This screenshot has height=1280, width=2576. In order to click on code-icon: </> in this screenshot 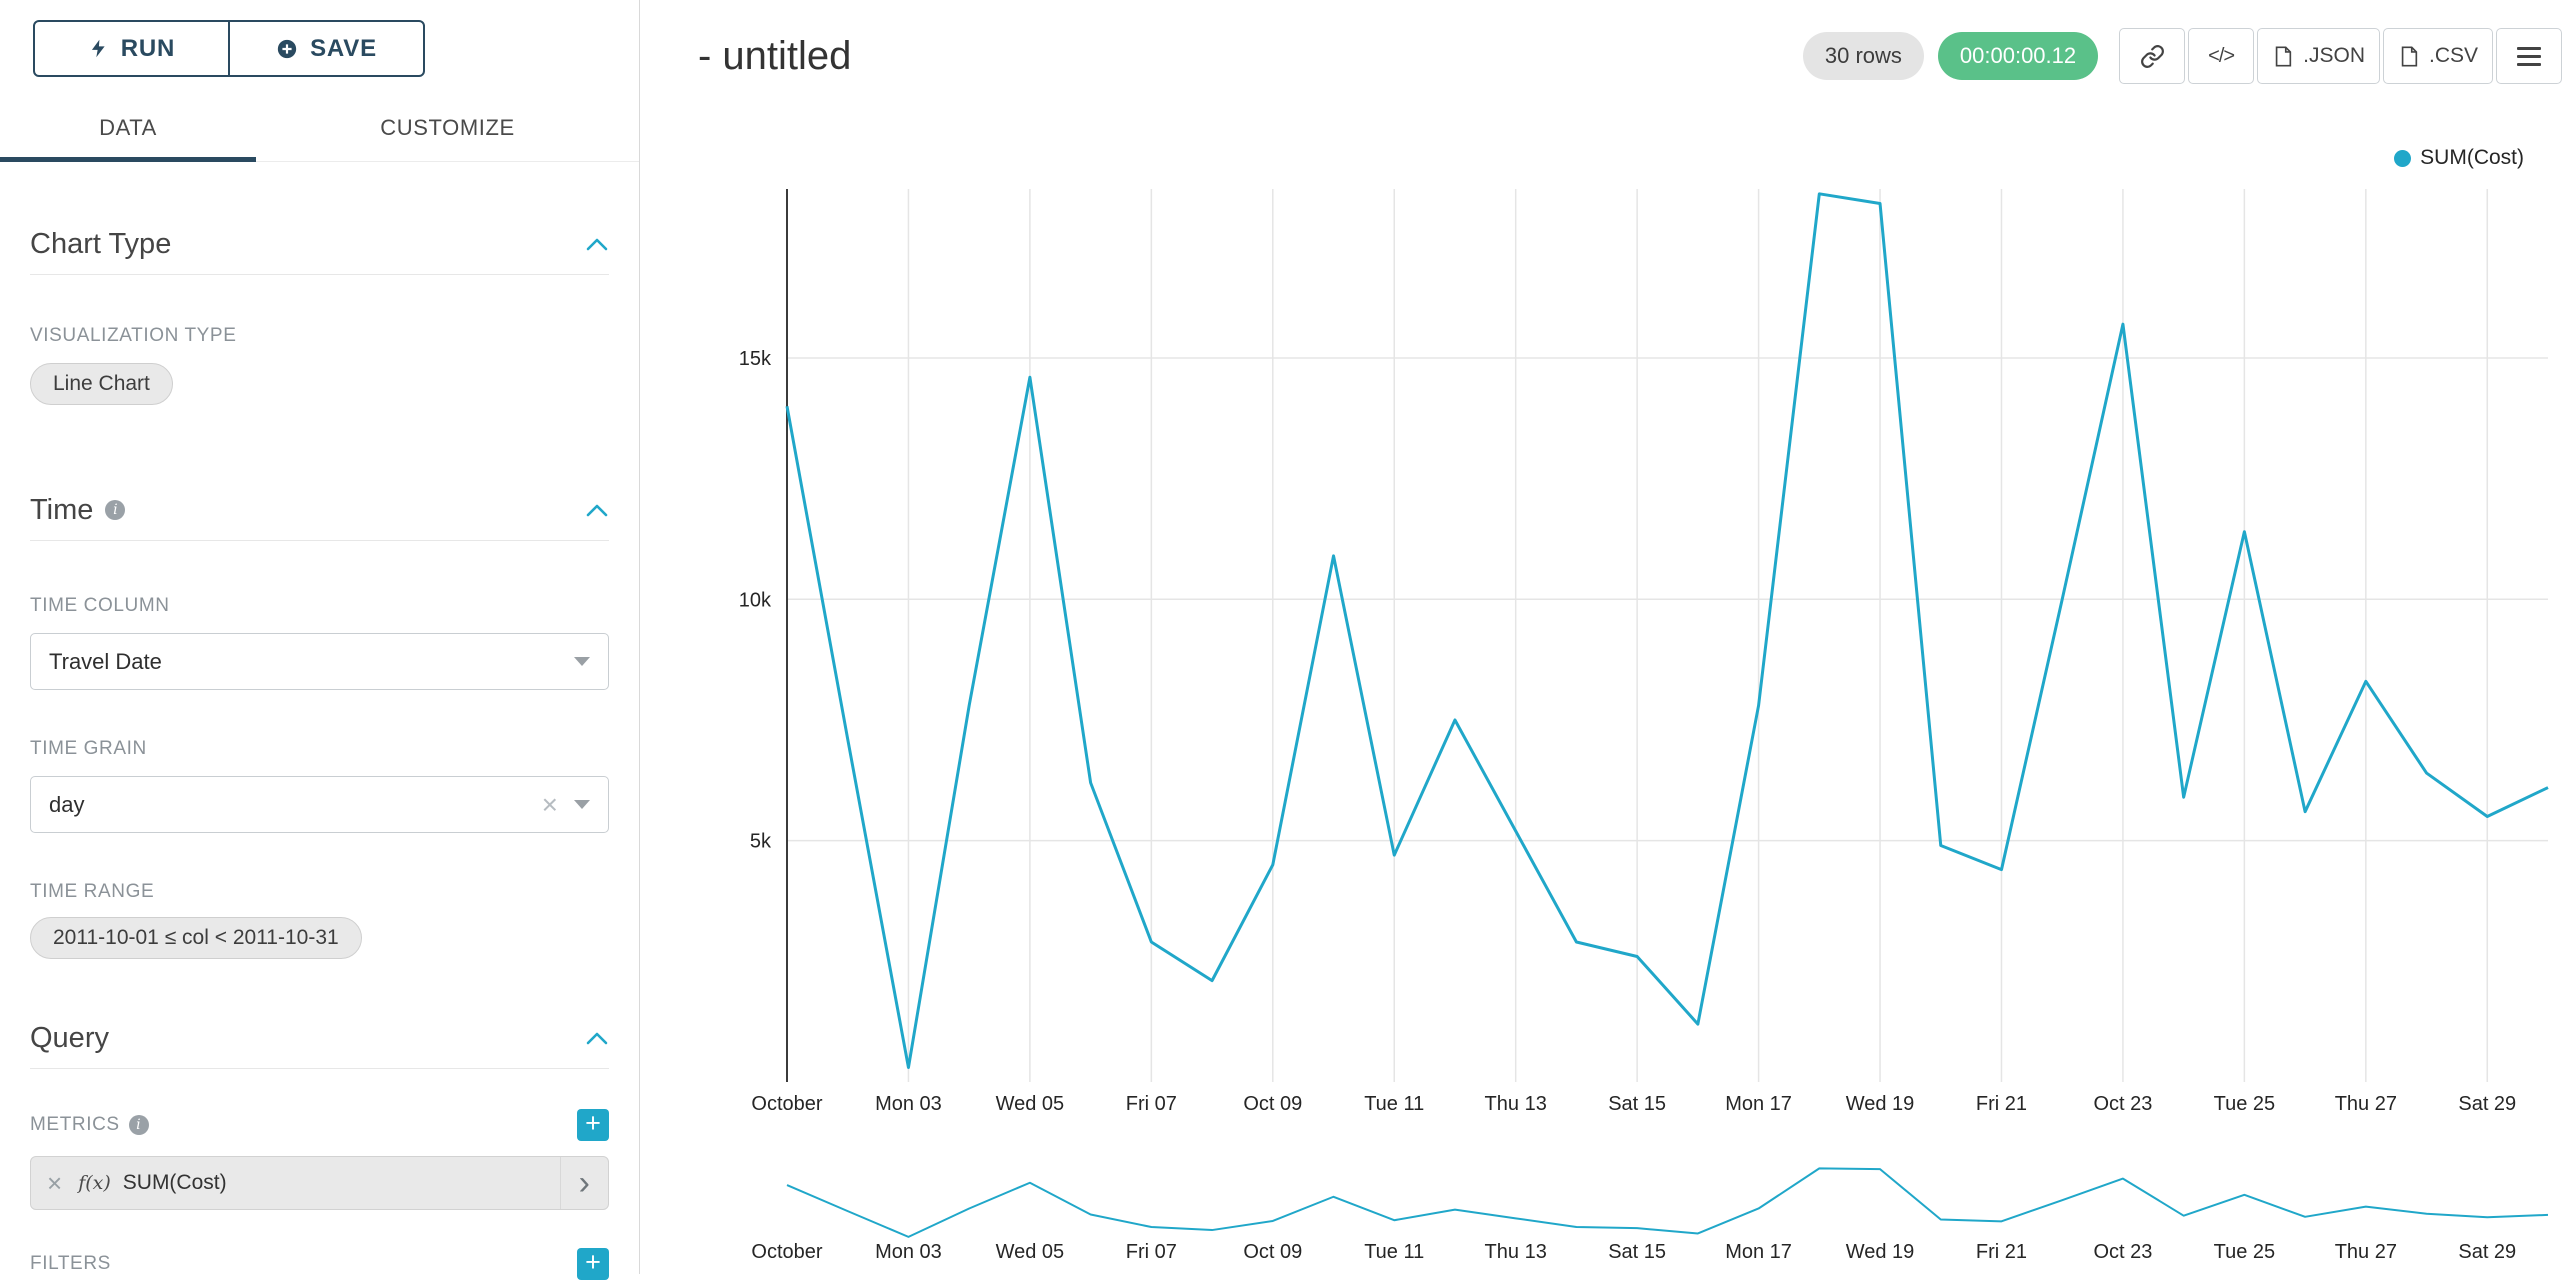, I will do `click(2221, 55)`.